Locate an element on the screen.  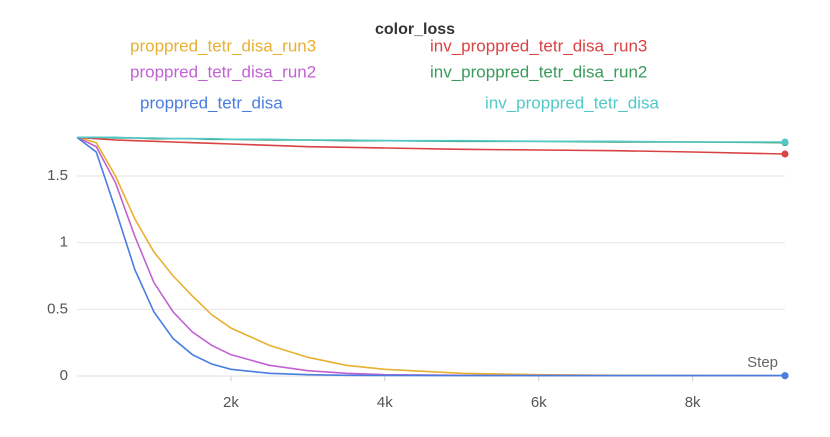
y-tick-label: 0 is located at coordinates (64, 375).